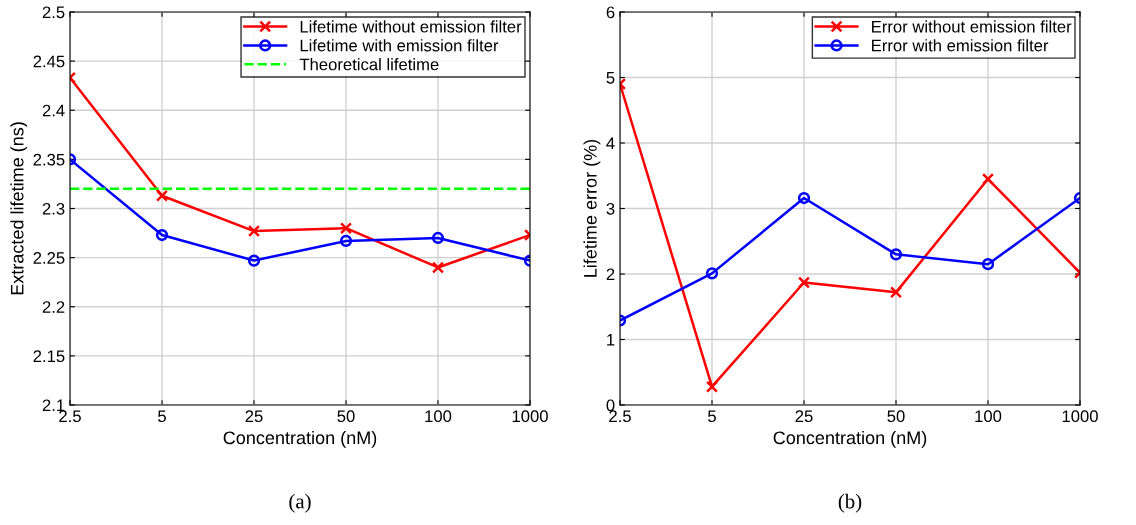  I want to click on y-tick-label: 3, so click(610, 208).